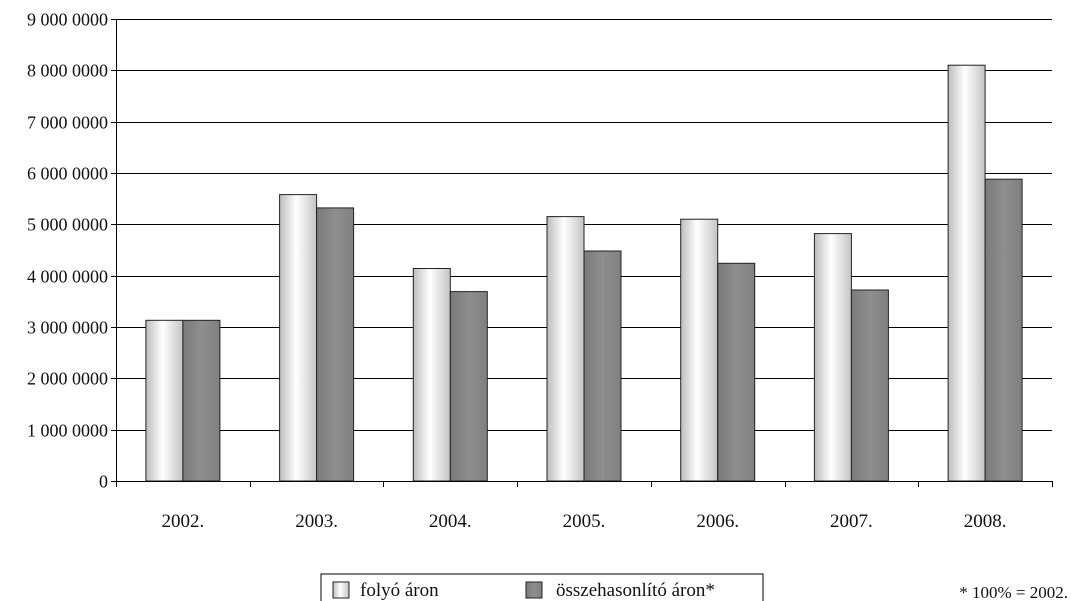  Describe the element at coordinates (67, 174) in the screenshot. I see `y-tick-label: 6 000 0000` at that location.